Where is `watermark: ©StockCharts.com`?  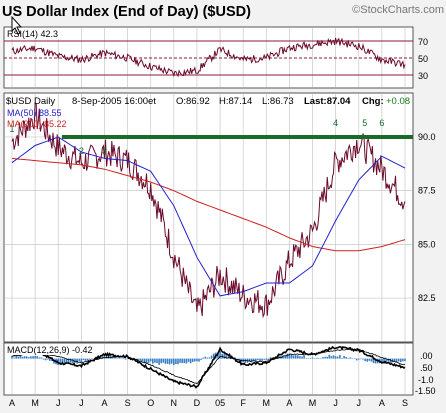
watermark: ©StockCharts.com is located at coordinates (398, 10).